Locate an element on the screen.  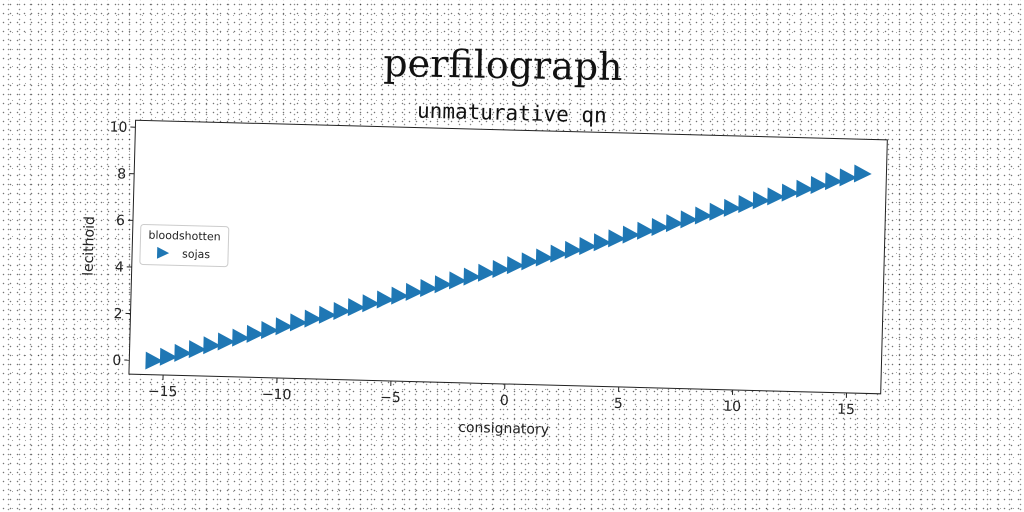
y-axis-ticks: 0 2 4 6 8 10 is located at coordinates (122, 244).